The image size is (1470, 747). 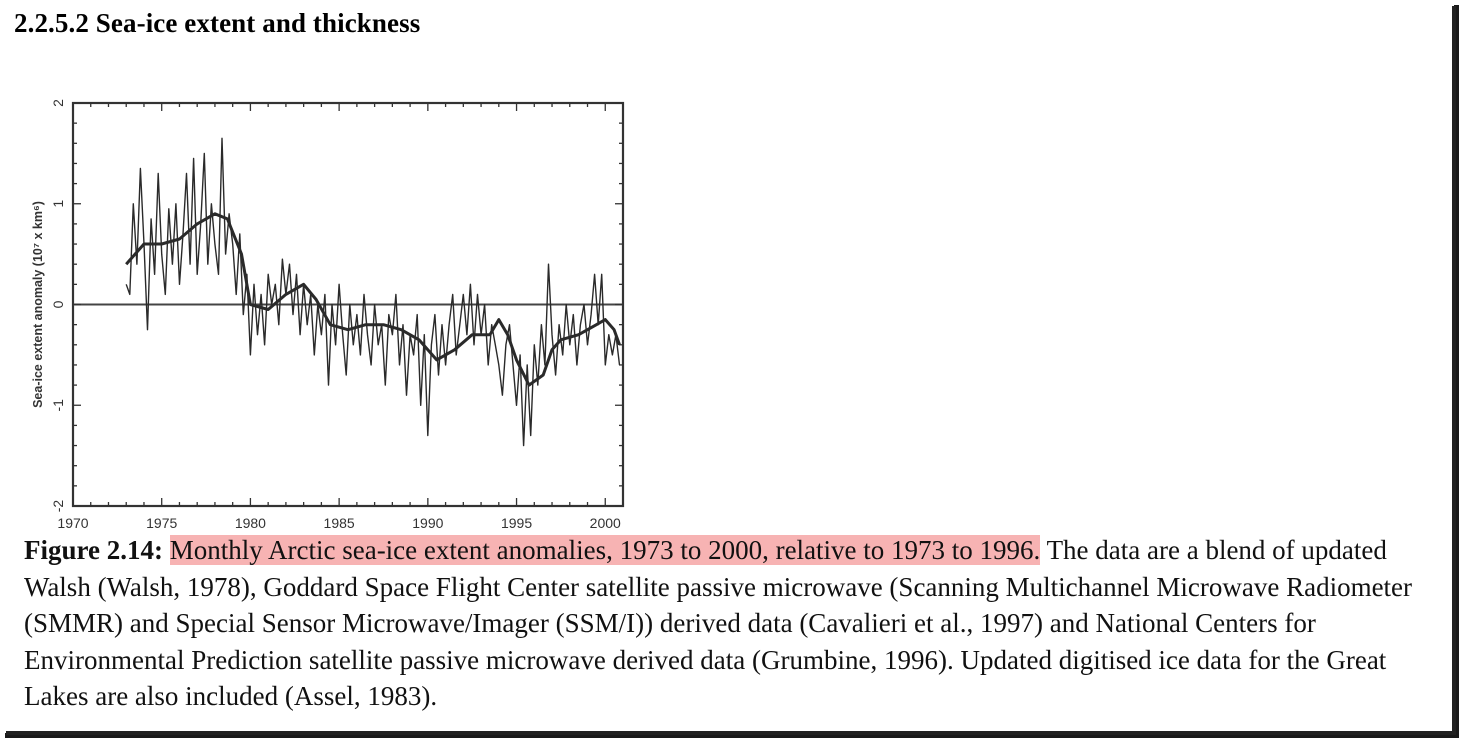 I want to click on section-heading: 2.2.5.2 Sea-ice extent and thickness, so click(x=217, y=23).